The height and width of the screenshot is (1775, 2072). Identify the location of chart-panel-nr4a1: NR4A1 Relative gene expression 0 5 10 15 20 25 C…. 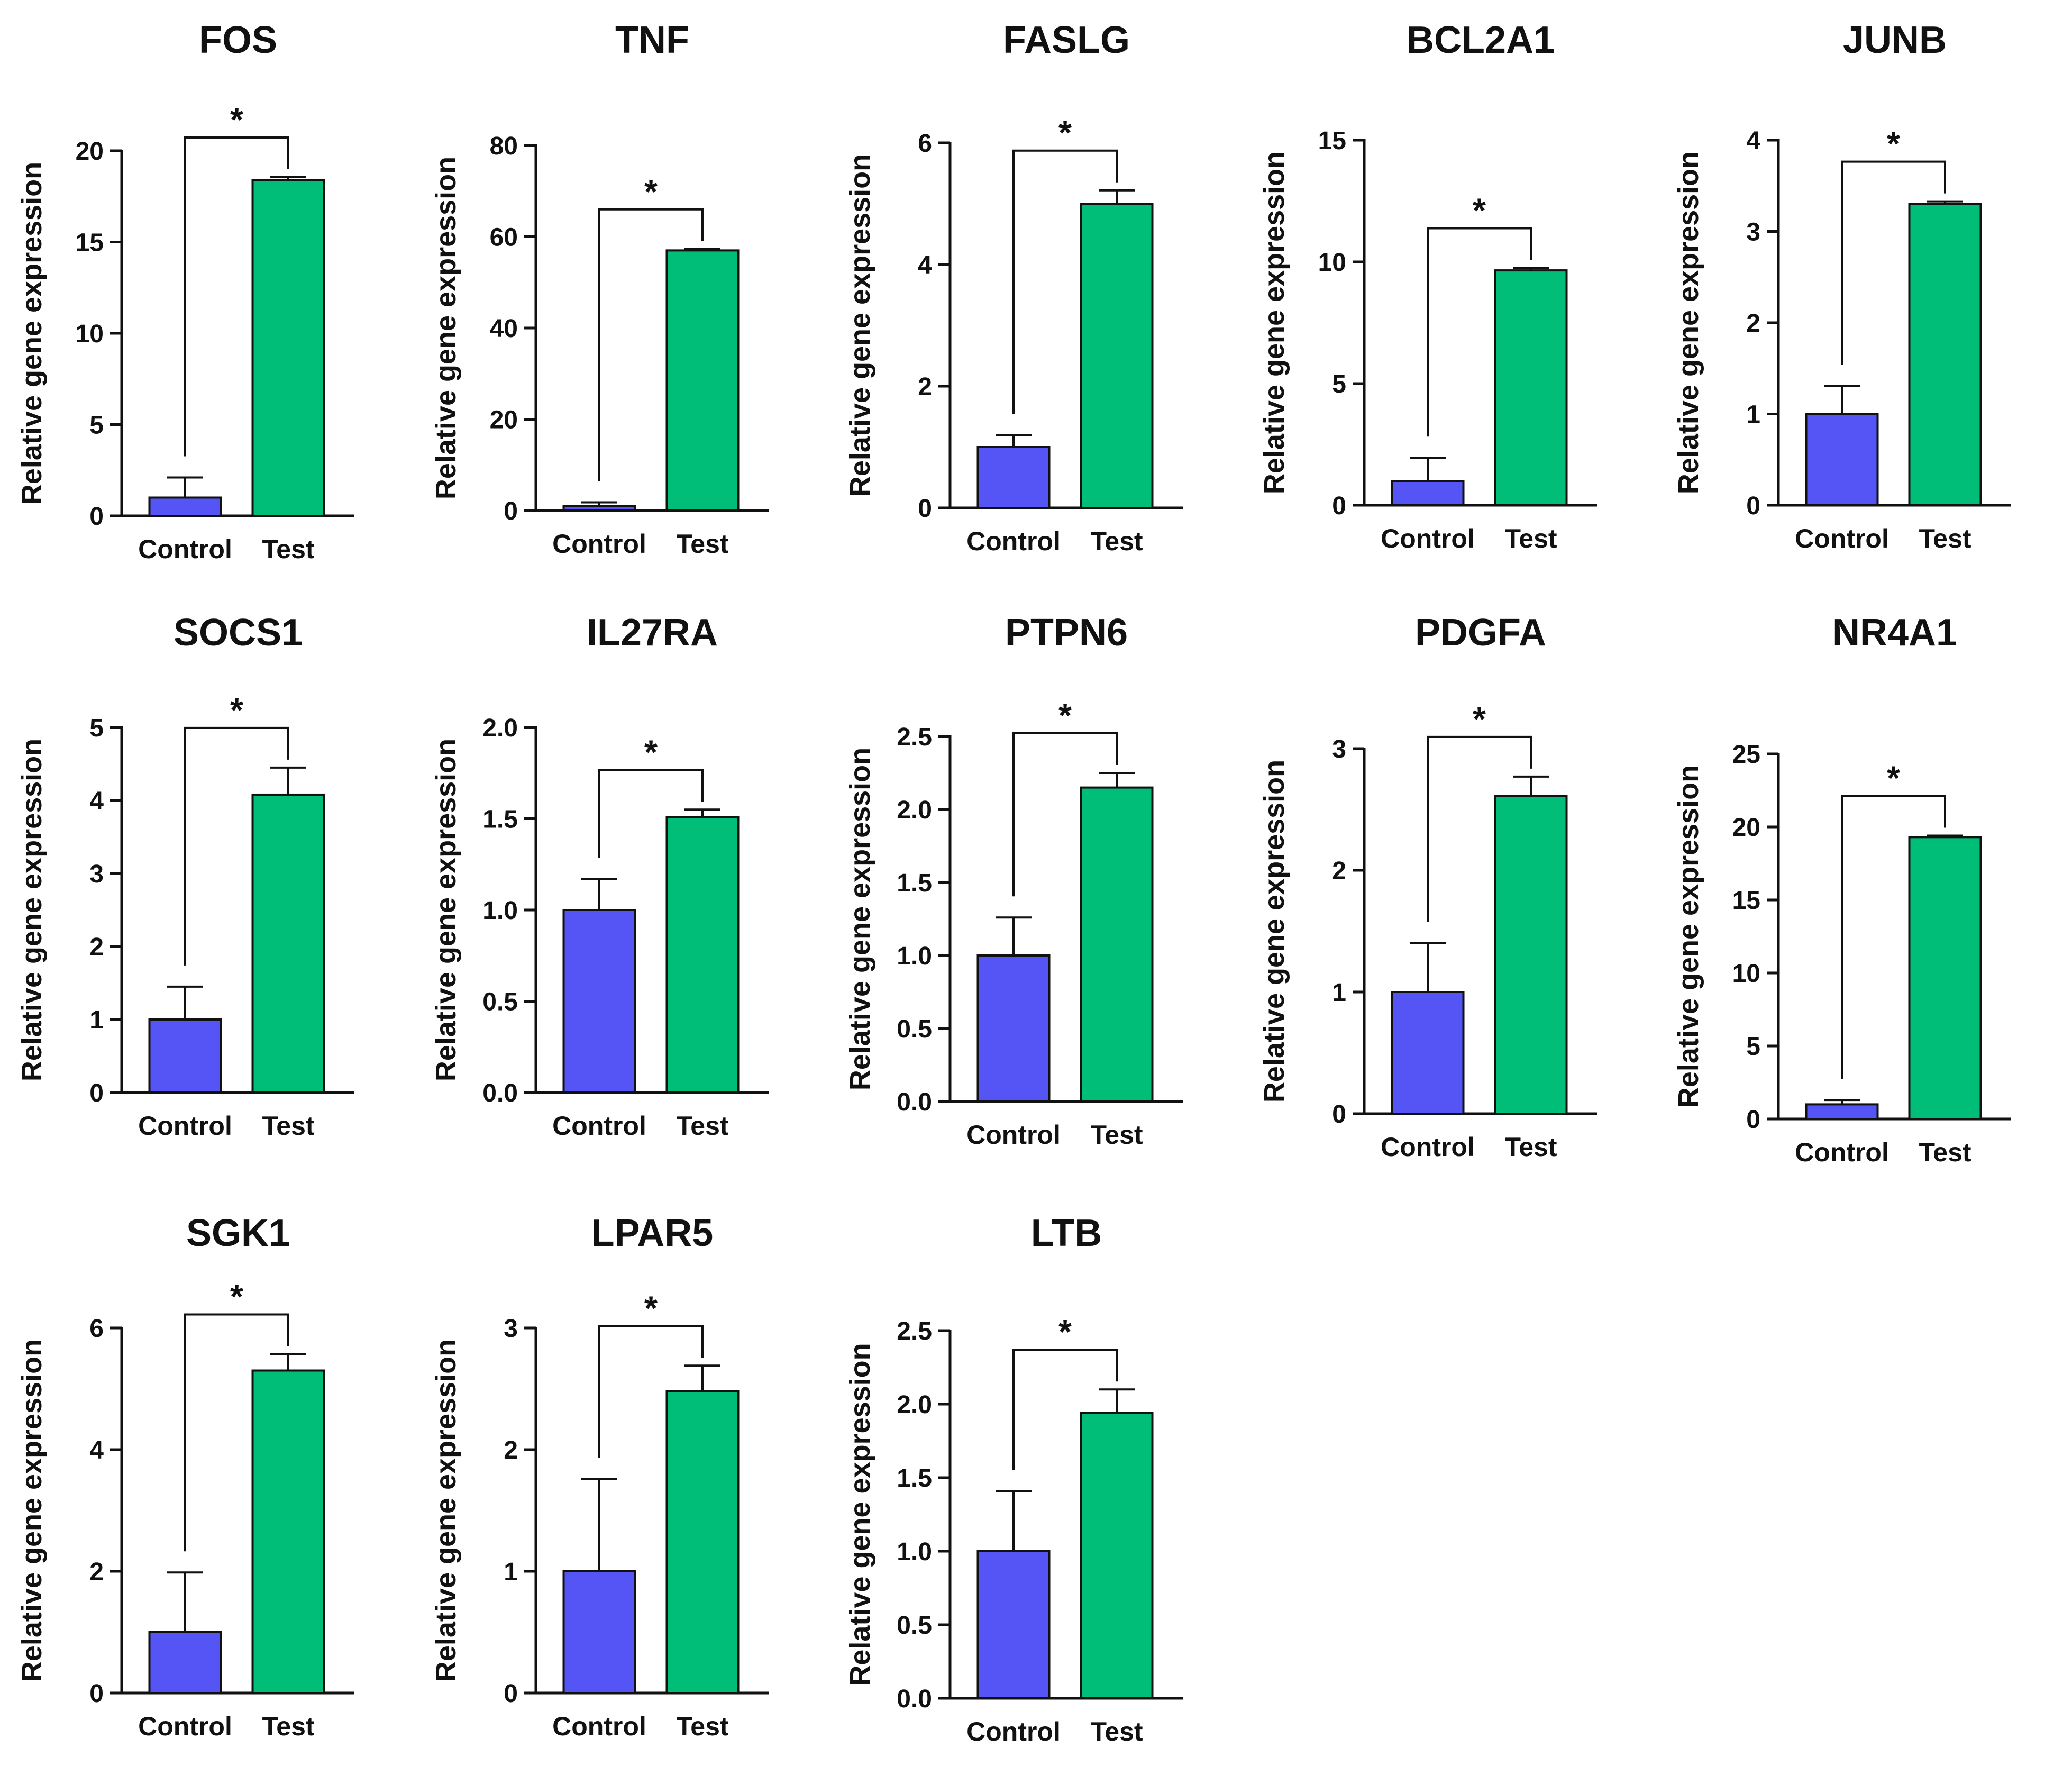
(1864, 884).